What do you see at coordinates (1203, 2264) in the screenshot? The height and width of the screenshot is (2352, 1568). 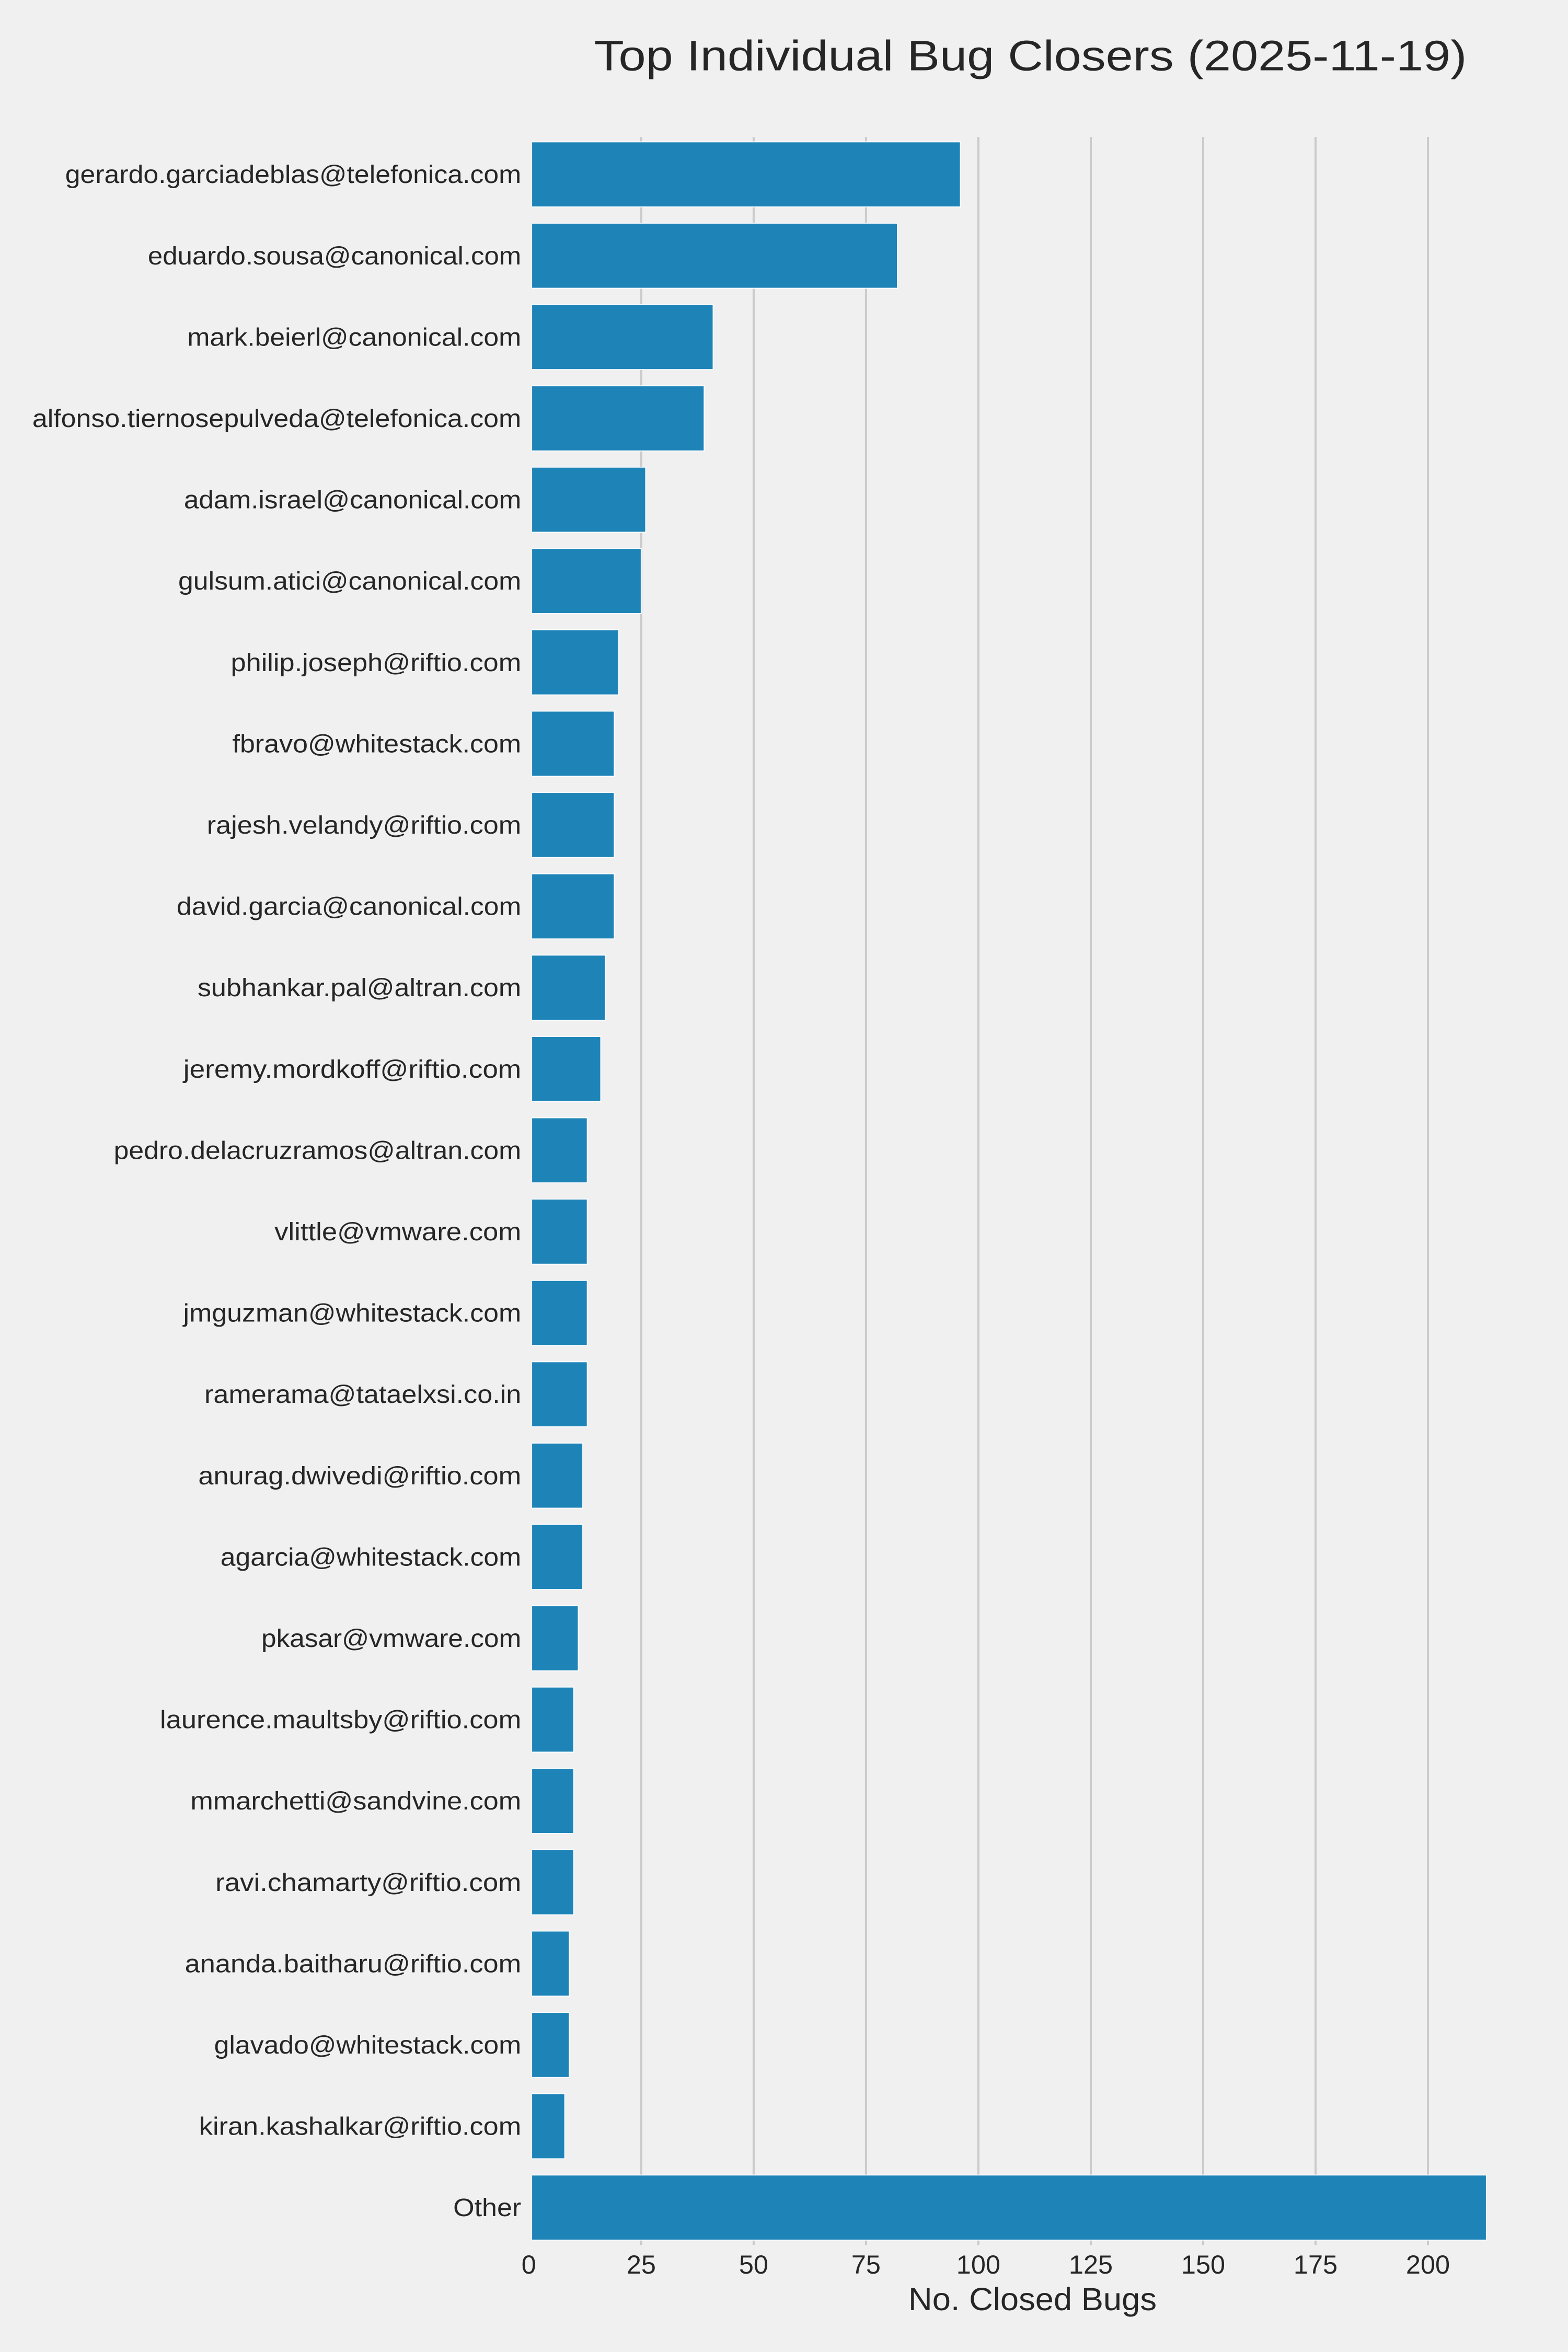 I see `svg-text: 150` at bounding box center [1203, 2264].